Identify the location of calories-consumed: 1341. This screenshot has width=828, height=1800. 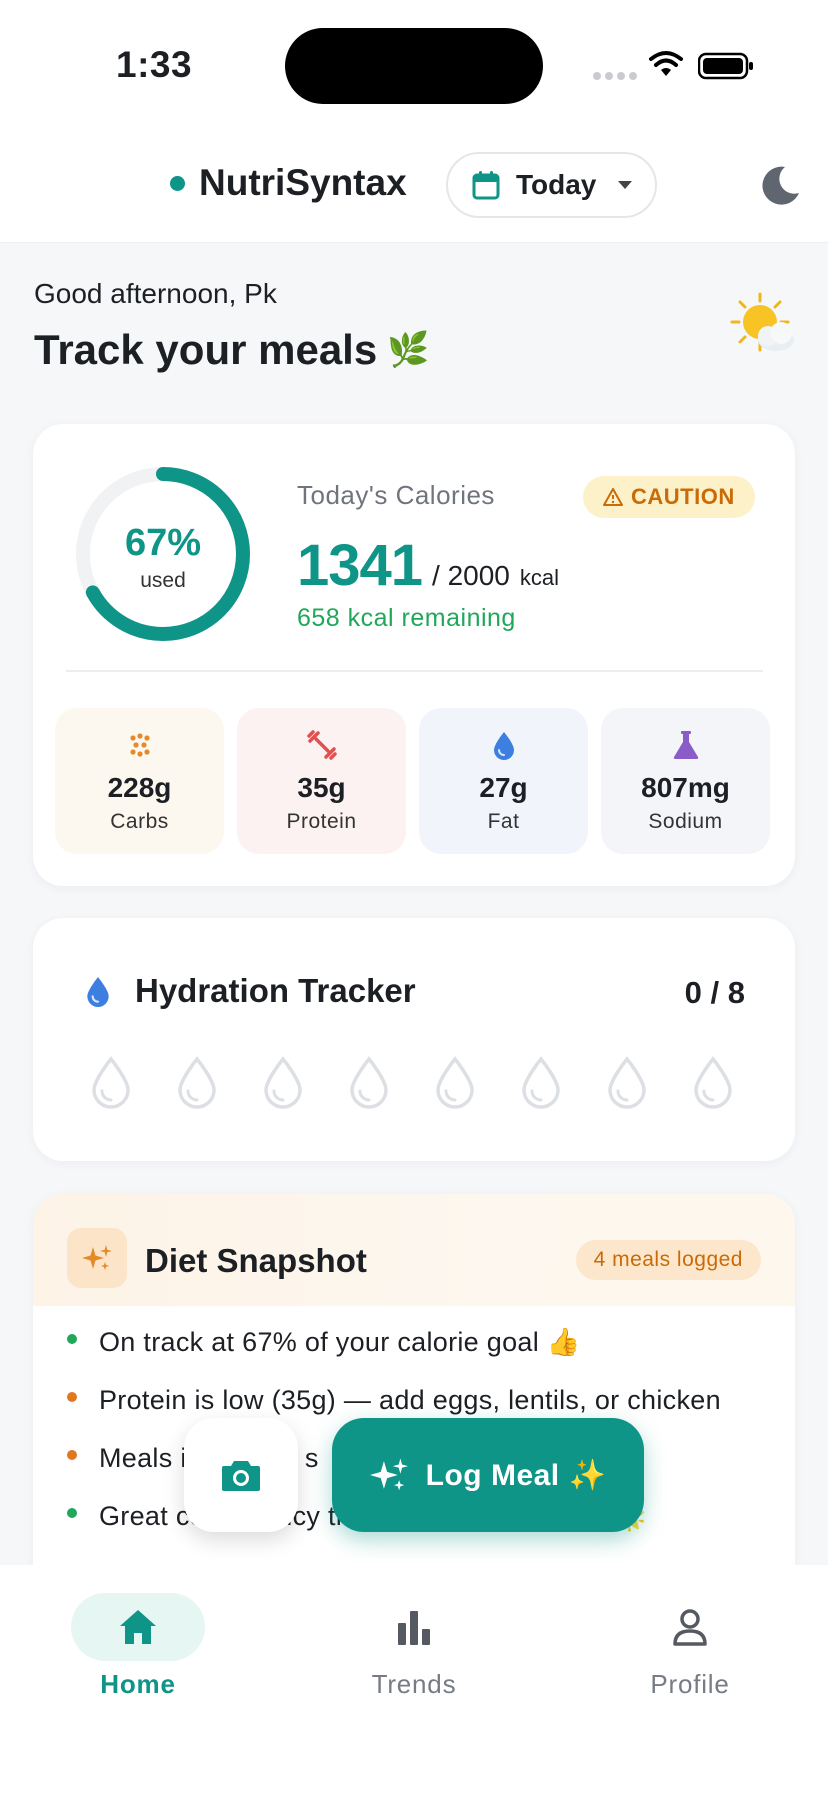
(360, 565).